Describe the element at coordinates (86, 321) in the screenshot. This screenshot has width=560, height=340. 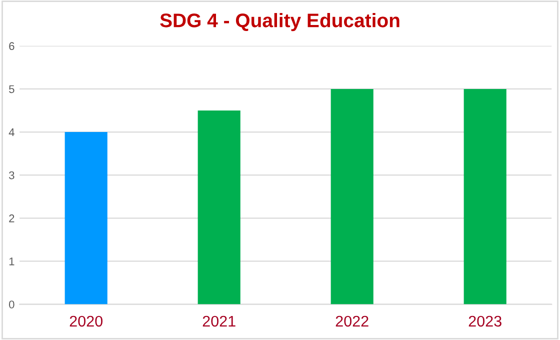
I see `x-tick-label: 2020` at that location.